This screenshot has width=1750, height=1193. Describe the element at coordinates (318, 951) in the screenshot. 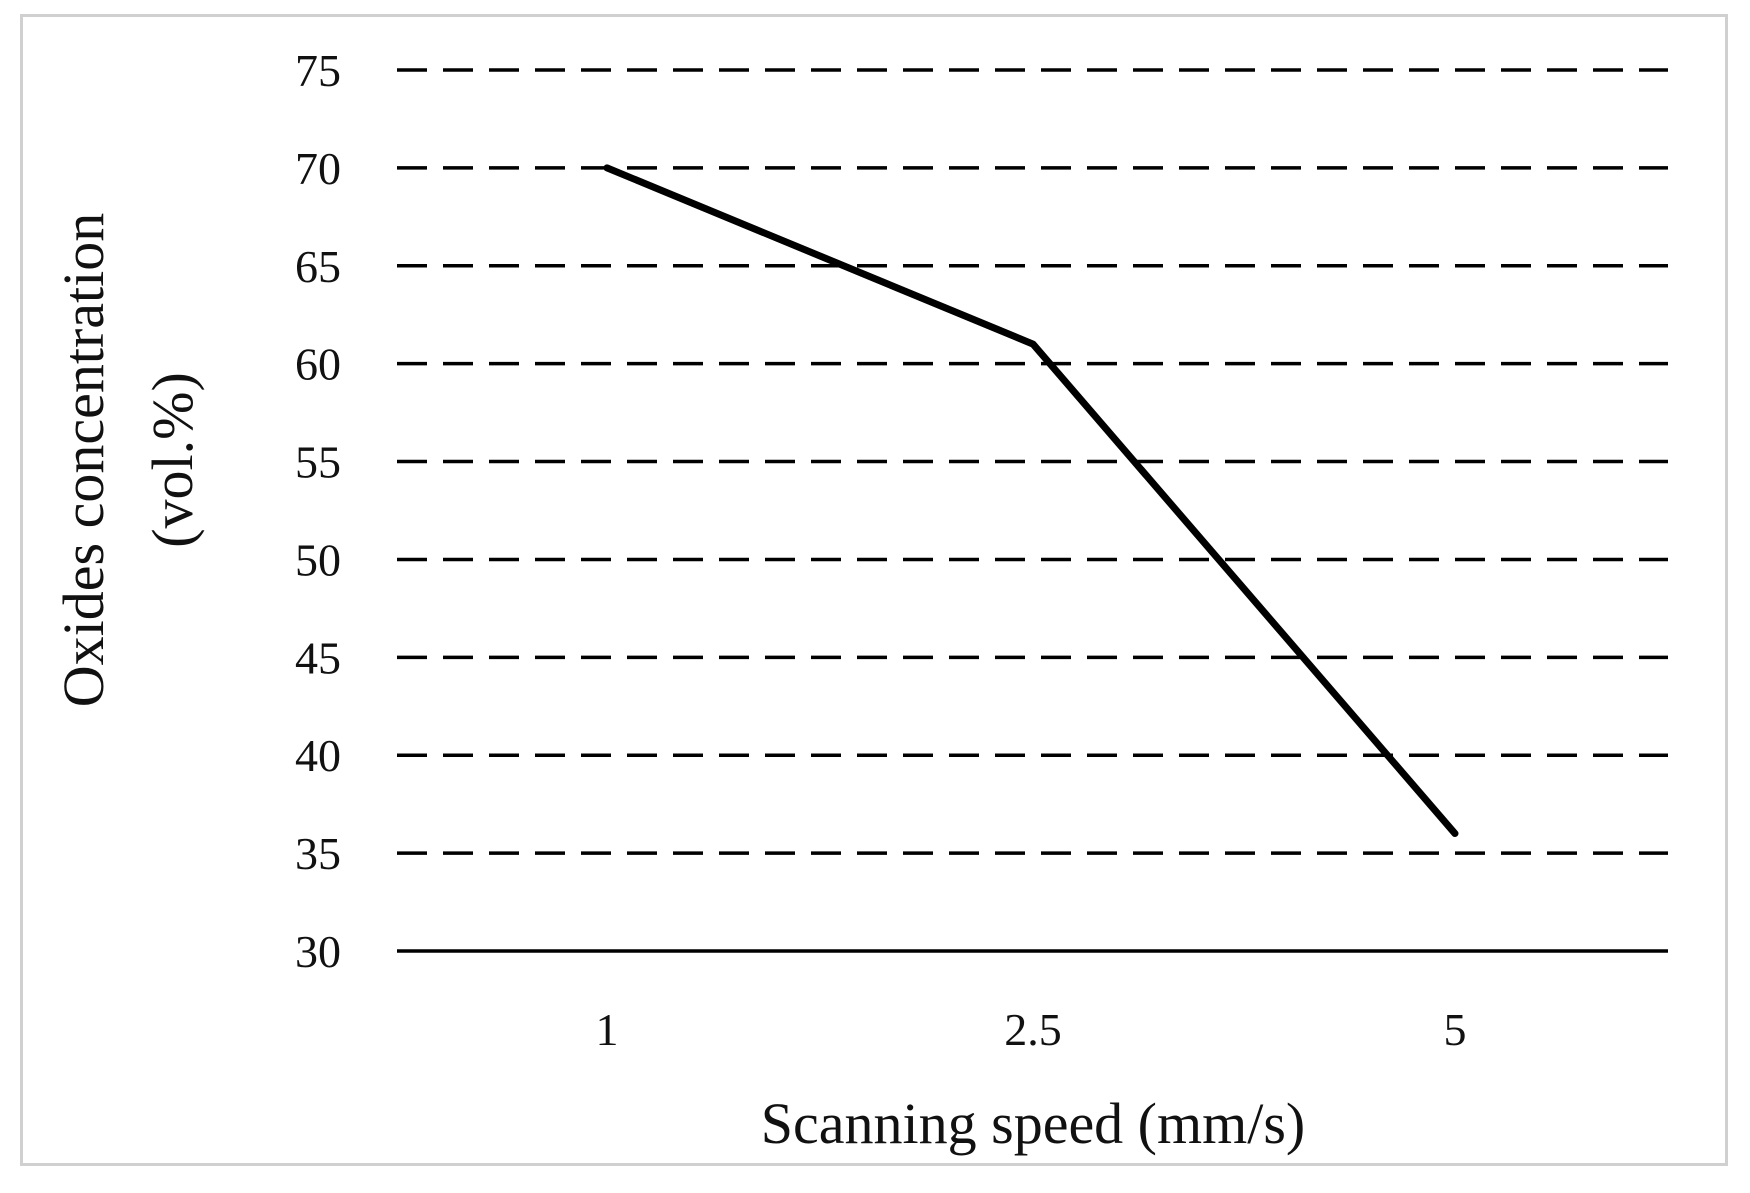

I see `y-tick-label: 30` at that location.